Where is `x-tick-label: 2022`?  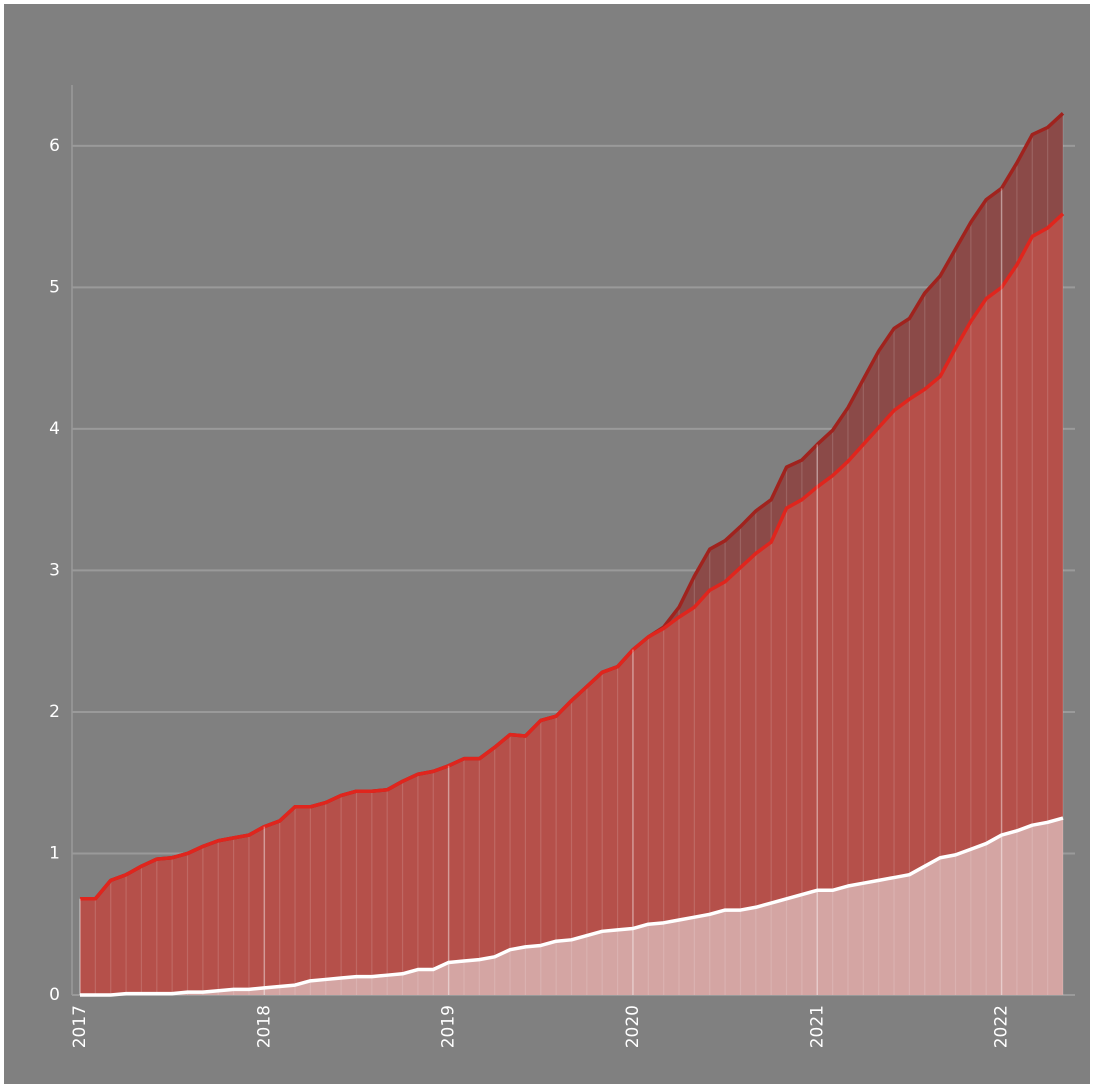 x-tick-label: 2022 is located at coordinates (1002, 1026).